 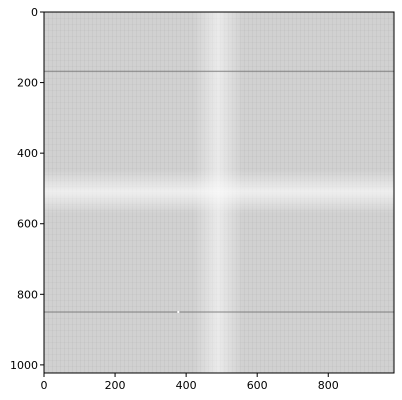 What do you see at coordinates (27, 189) in the screenshot?
I see `y-axis: 0 200 400 600 800 1000` at bounding box center [27, 189].